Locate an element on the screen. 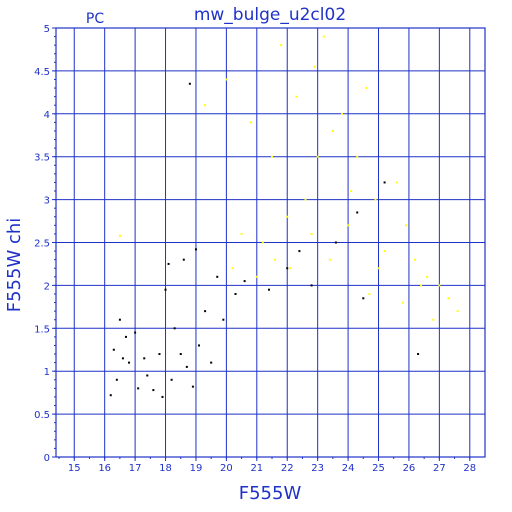 This screenshot has height=512, width=512. y-tick-label: 0 is located at coordinates (47, 458).